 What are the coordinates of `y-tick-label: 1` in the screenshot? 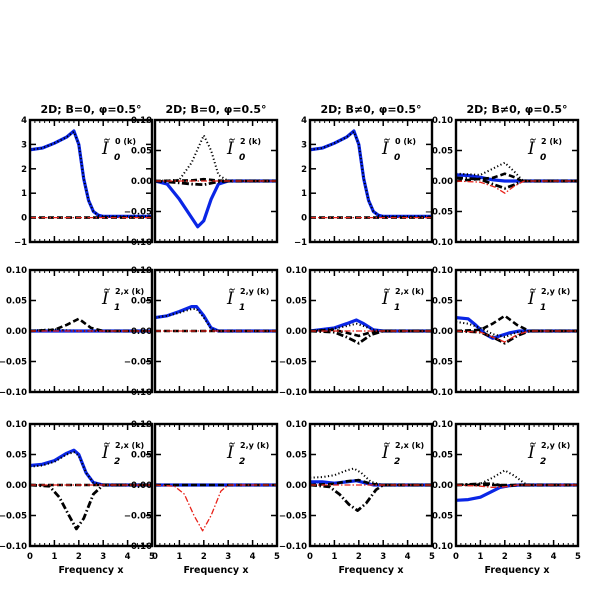 It's located at (304, 194).